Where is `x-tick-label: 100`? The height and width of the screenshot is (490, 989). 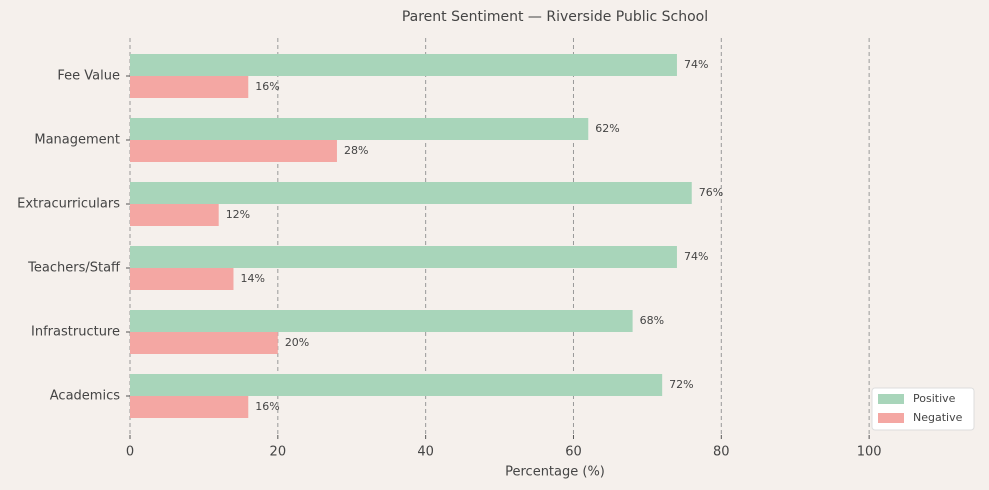
x-tick-label: 100 is located at coordinates (869, 452).